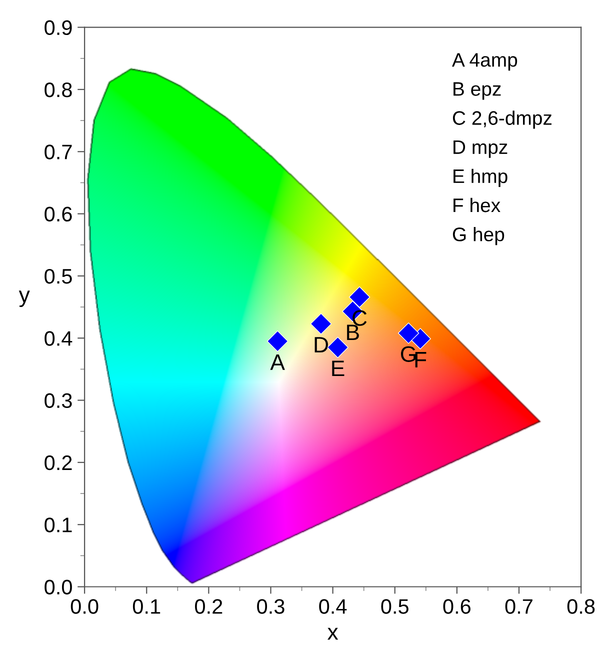  I want to click on y-tick-label: 0.1, so click(58, 525).